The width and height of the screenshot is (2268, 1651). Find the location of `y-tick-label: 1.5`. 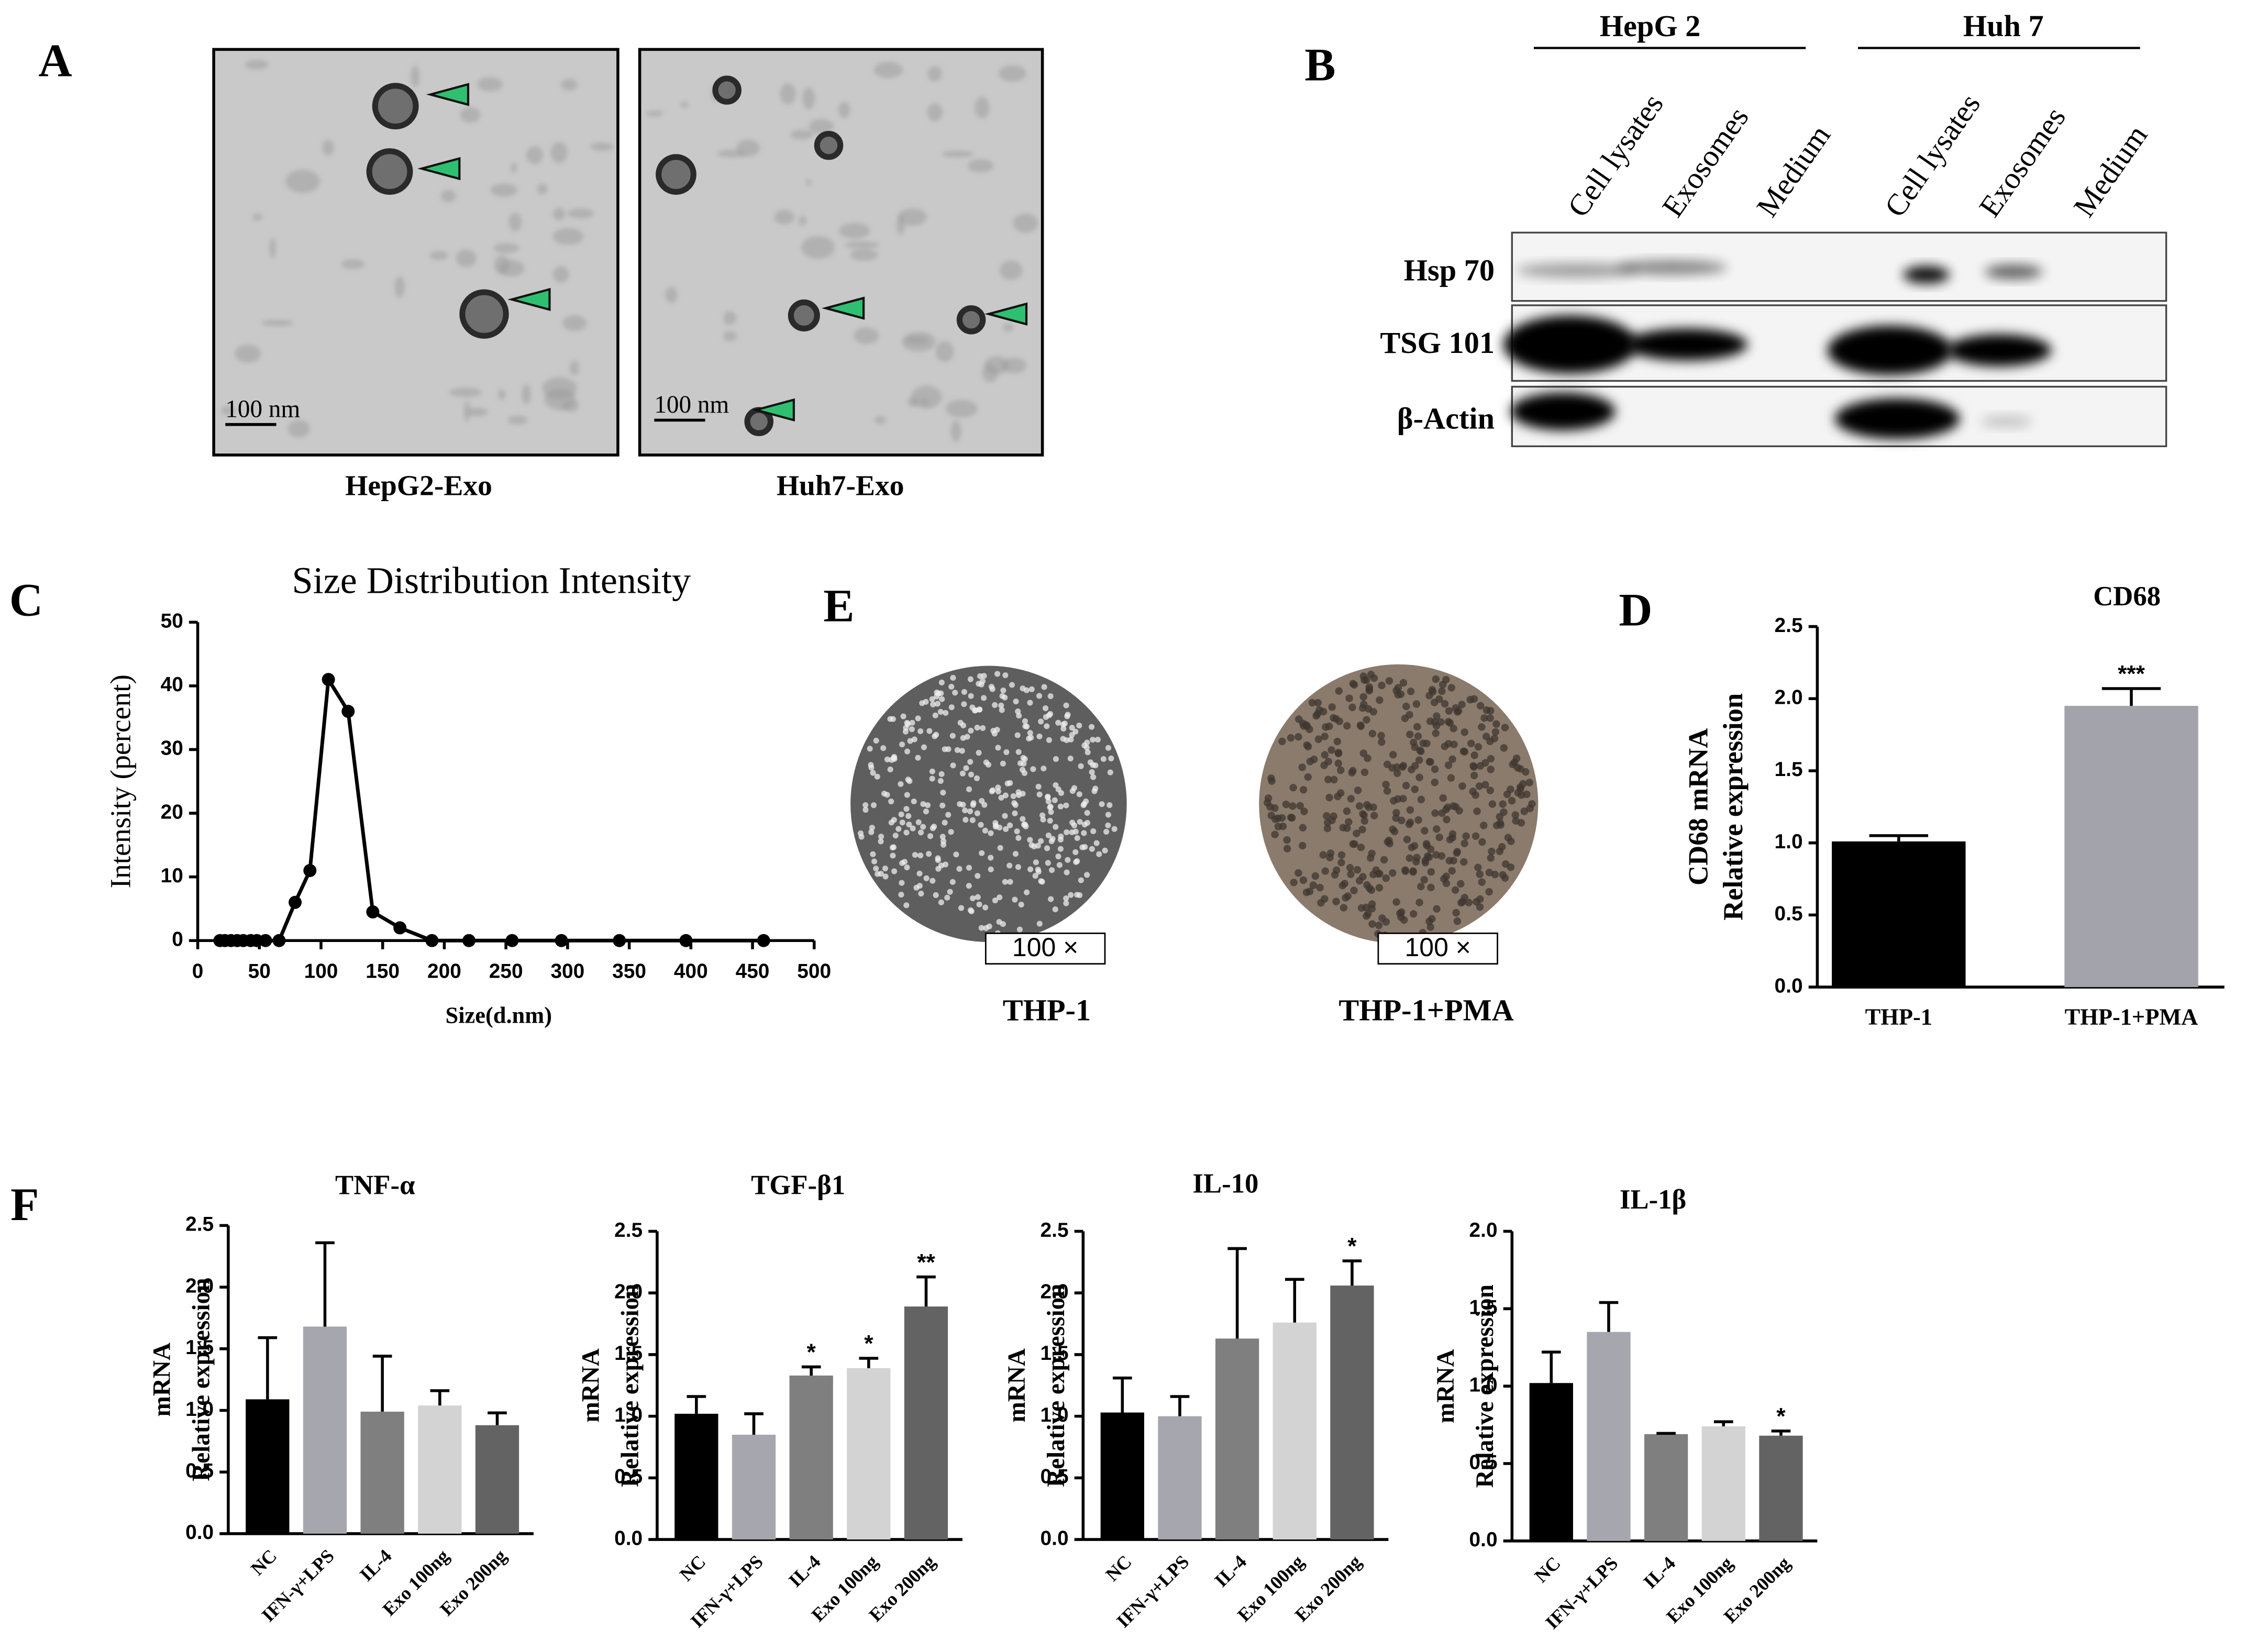

y-tick-label: 1.5 is located at coordinates (1055, 1354).